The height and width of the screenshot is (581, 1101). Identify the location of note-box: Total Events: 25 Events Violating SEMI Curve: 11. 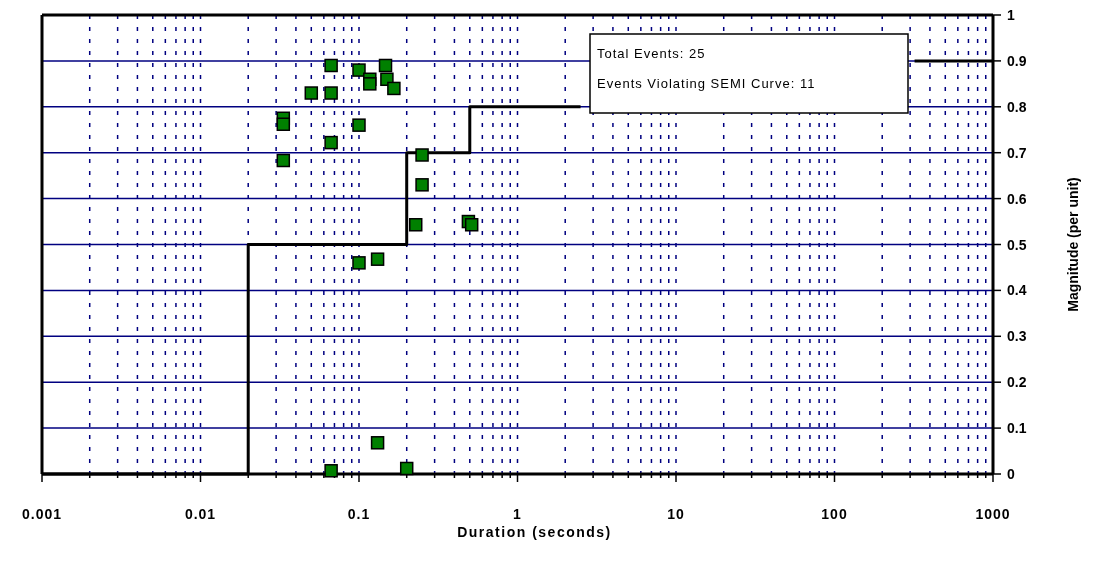
(749, 73).